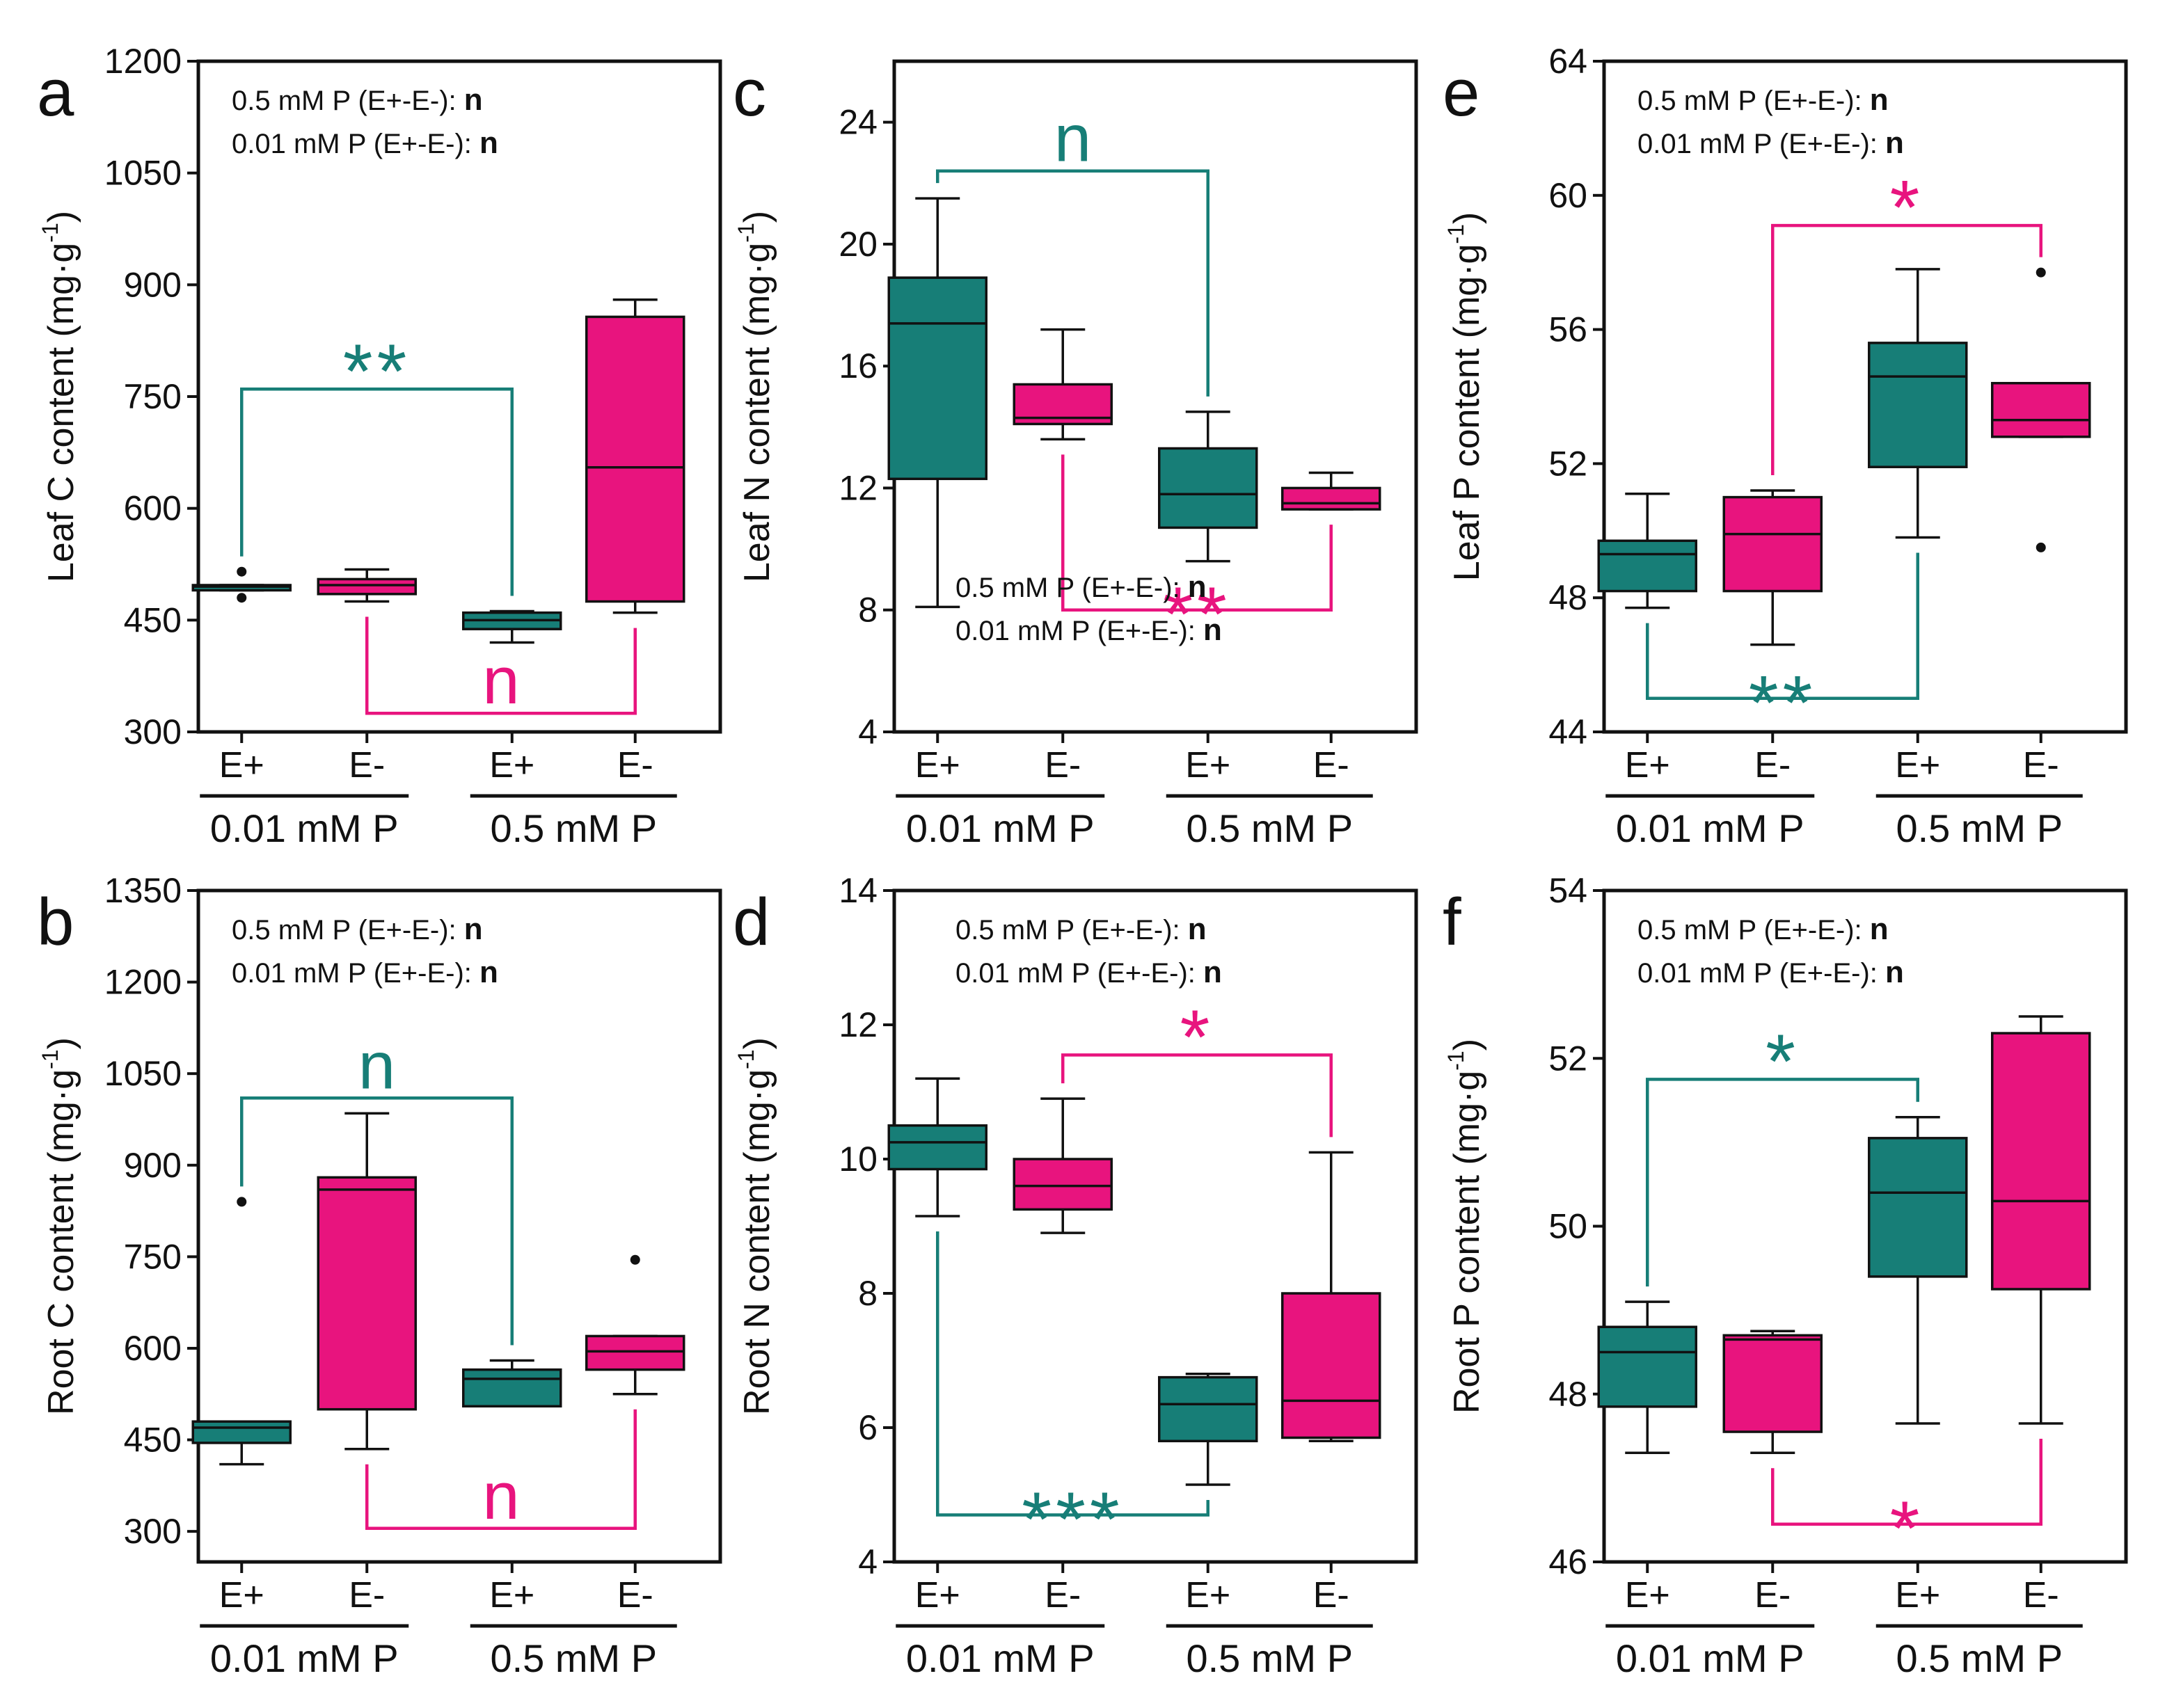 The width and height of the screenshot is (2158, 1708). I want to click on y-tick-label: 600, so click(153, 509).